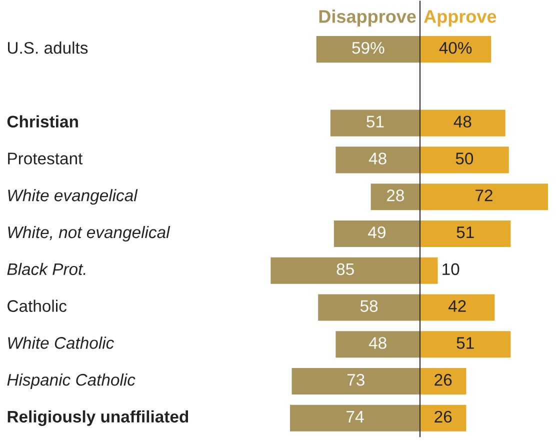  Describe the element at coordinates (45, 158) in the screenshot. I see `y-tick-label: Protestant` at that location.